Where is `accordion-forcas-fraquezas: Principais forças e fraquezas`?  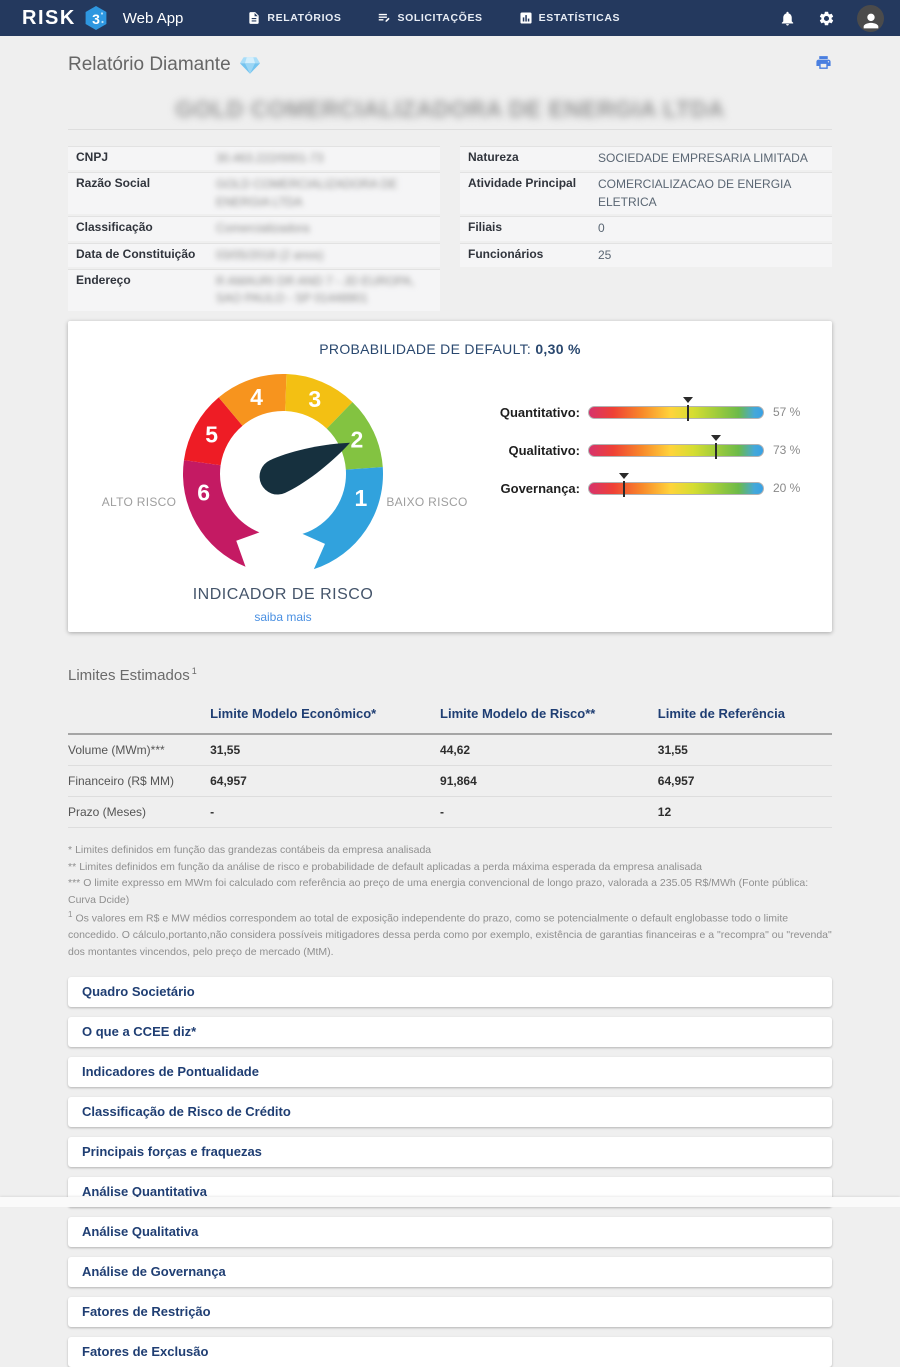 accordion-forcas-fraquezas: Principais forças e fraquezas is located at coordinates (450, 1151).